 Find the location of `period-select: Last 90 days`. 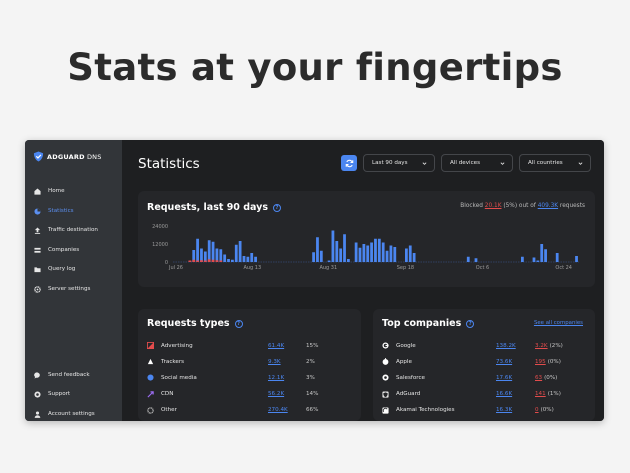

period-select: Last 90 days is located at coordinates (399, 163).